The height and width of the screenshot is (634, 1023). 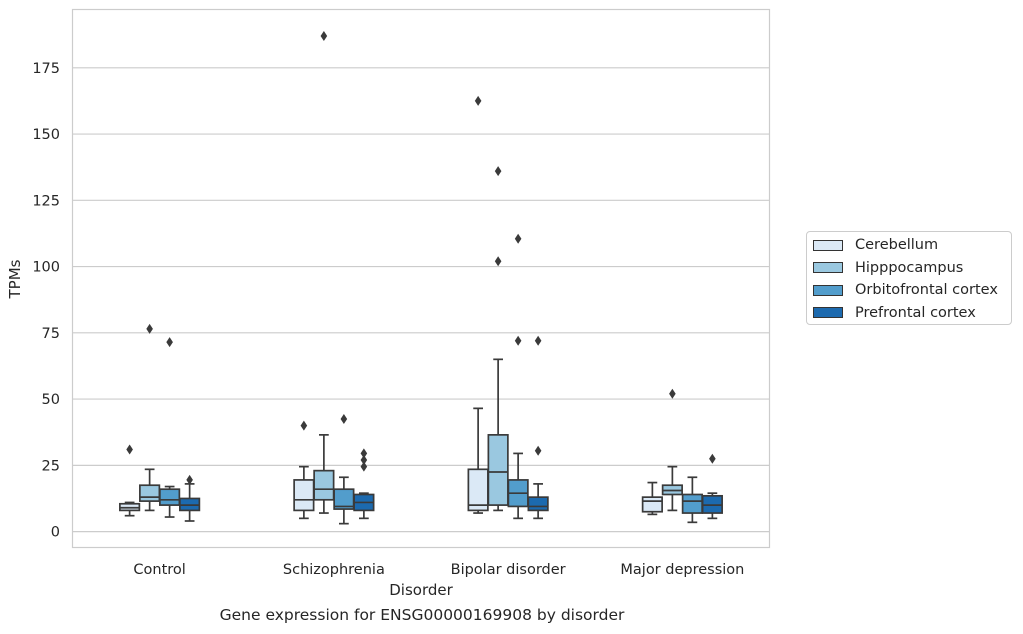 I want to click on x-tick-label: Control, so click(x=159, y=570).